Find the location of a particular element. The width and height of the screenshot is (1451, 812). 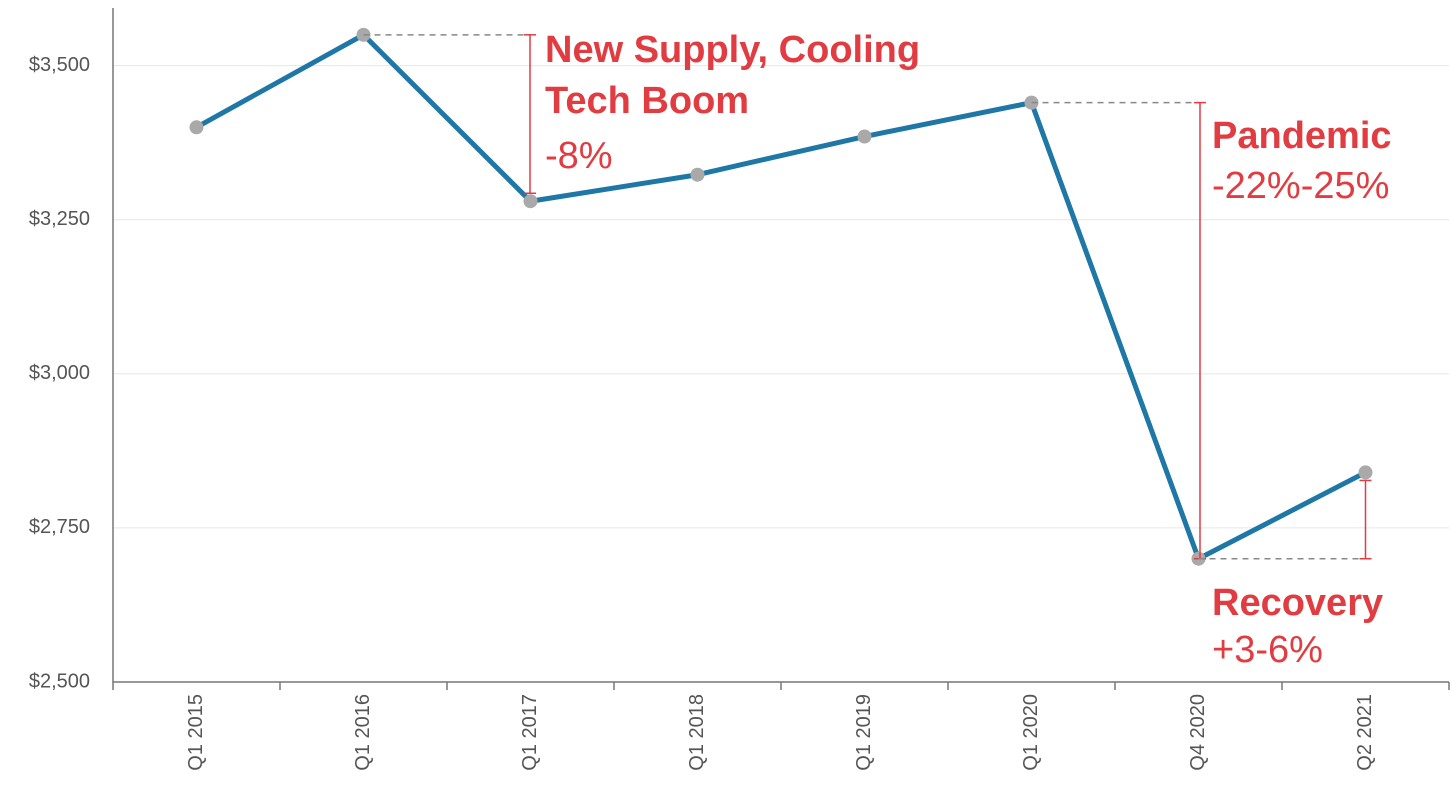

x-tick-label: Q4 2020 is located at coordinates (1198, 732).